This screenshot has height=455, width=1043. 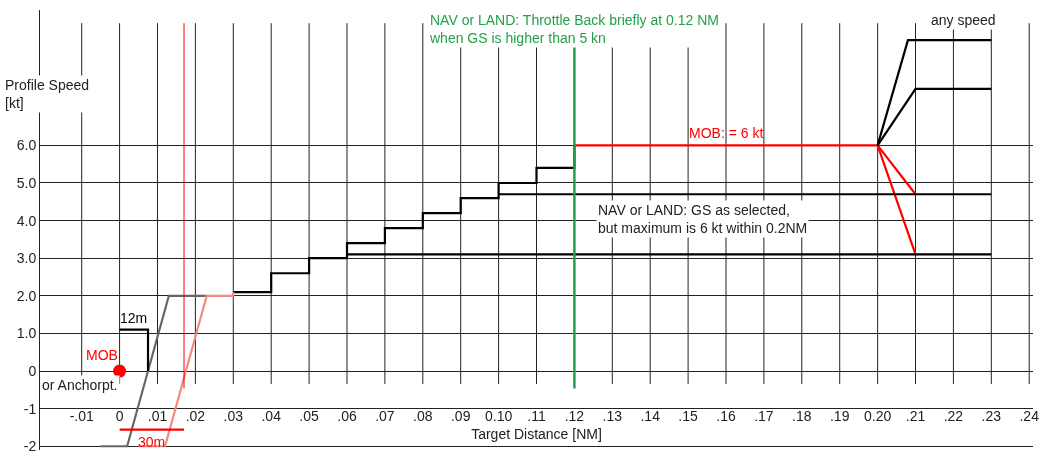 I want to click on x-tick-label: .09, so click(x=460, y=416).